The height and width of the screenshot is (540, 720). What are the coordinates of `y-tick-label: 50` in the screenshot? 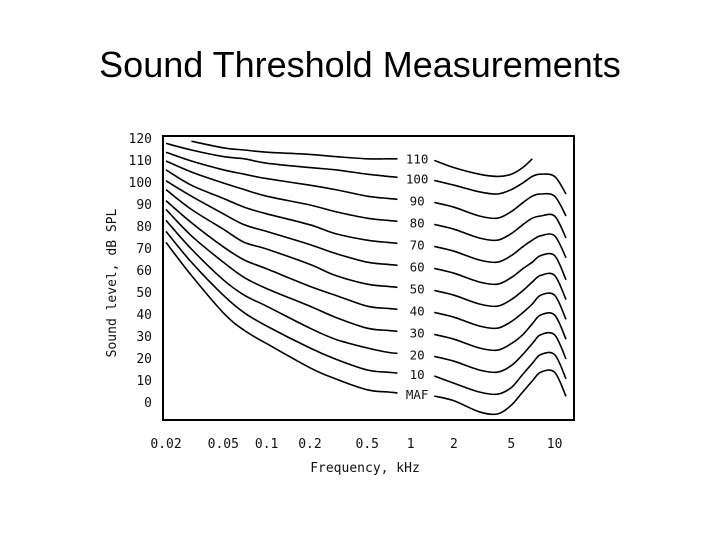 It's located at (144, 293).